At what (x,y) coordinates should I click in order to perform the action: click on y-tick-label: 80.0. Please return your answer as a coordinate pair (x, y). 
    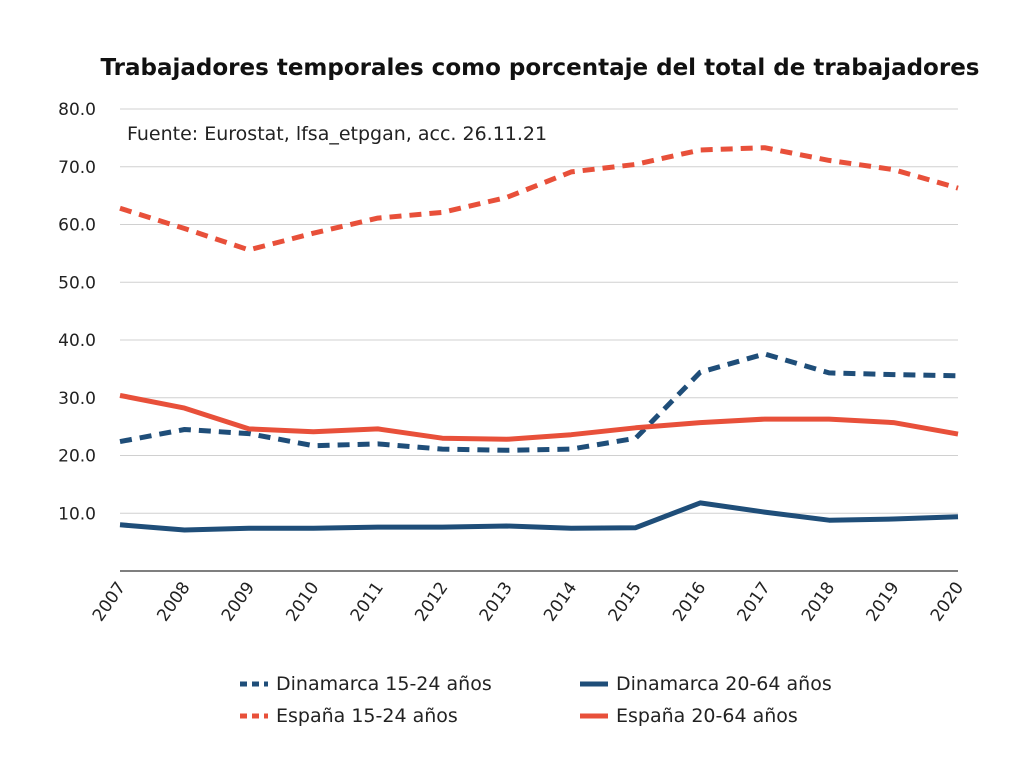
    Looking at the image, I should click on (77, 110).